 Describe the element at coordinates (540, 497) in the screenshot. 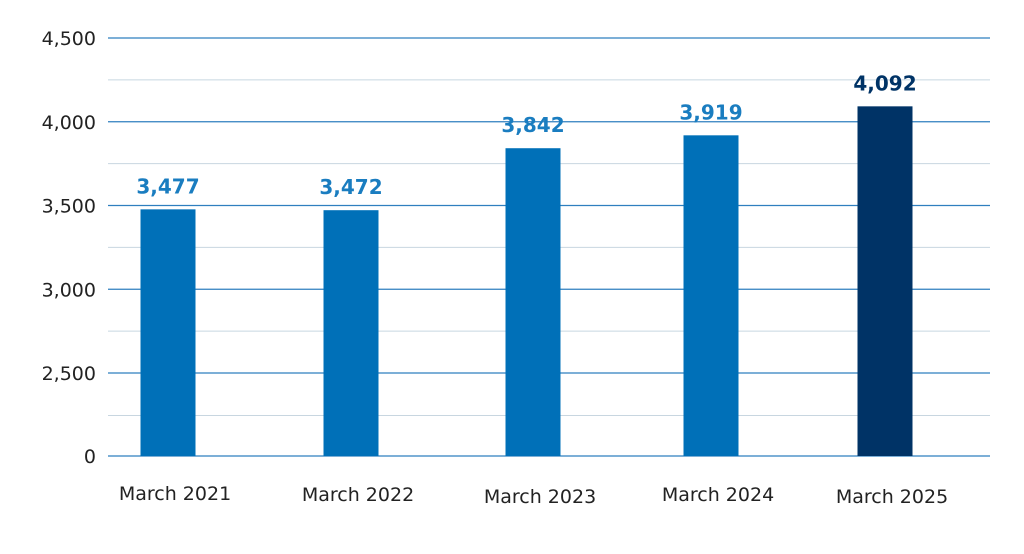

I see `x-tick-label: March 2023` at that location.